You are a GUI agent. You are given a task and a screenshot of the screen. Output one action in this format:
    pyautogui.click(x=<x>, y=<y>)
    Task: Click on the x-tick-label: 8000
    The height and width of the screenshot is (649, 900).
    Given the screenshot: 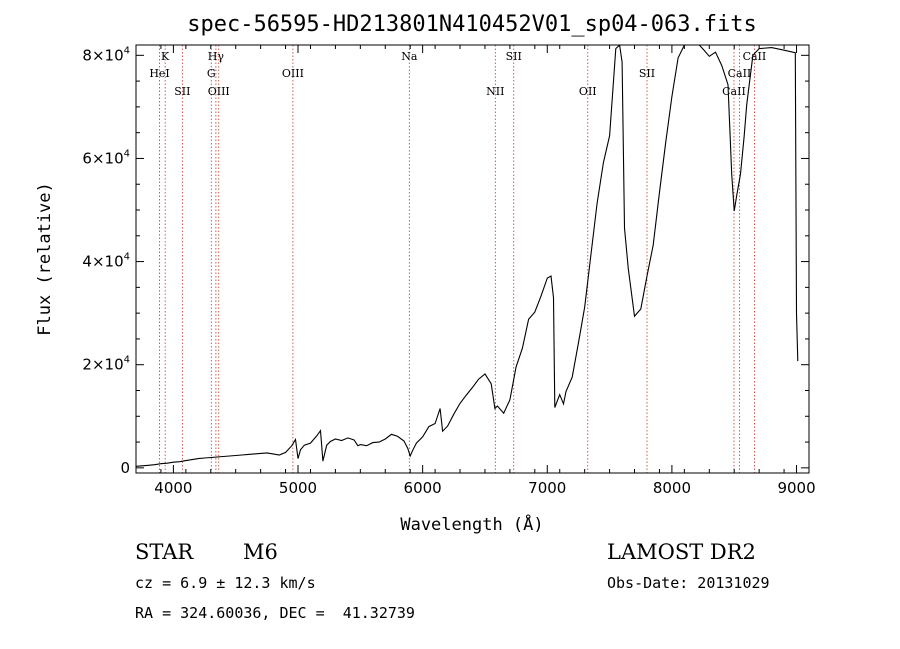 What is the action you would take?
    pyautogui.click(x=672, y=488)
    